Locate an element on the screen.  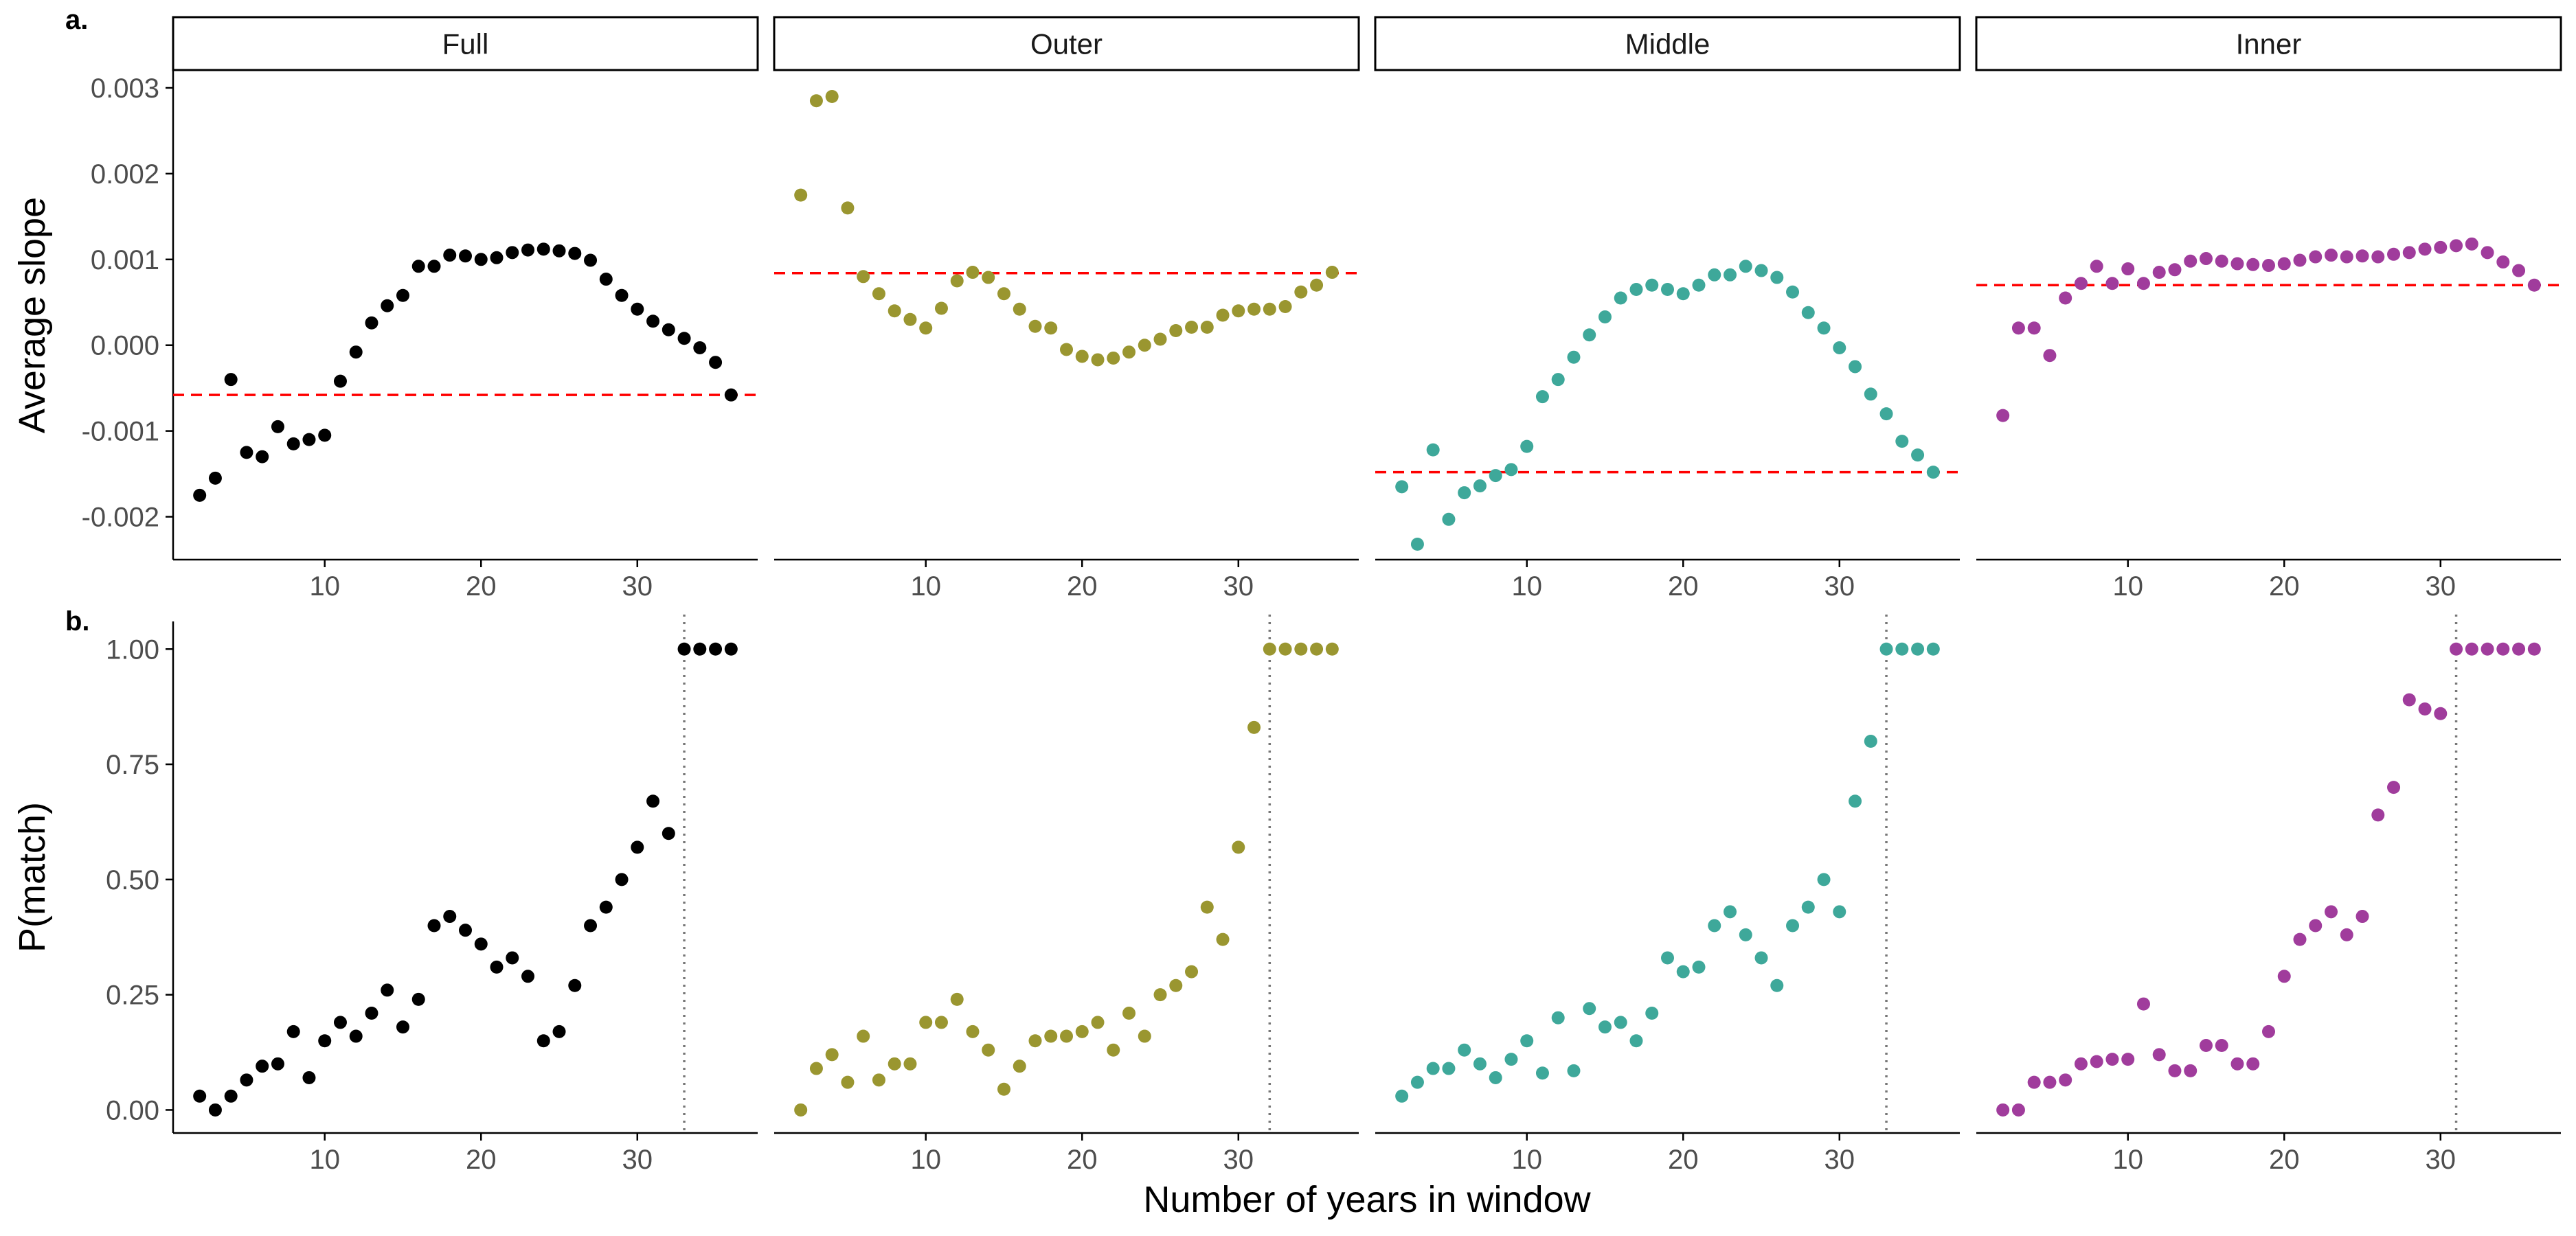
x-tick-label-outer-a: 20 is located at coordinates (1082, 586).